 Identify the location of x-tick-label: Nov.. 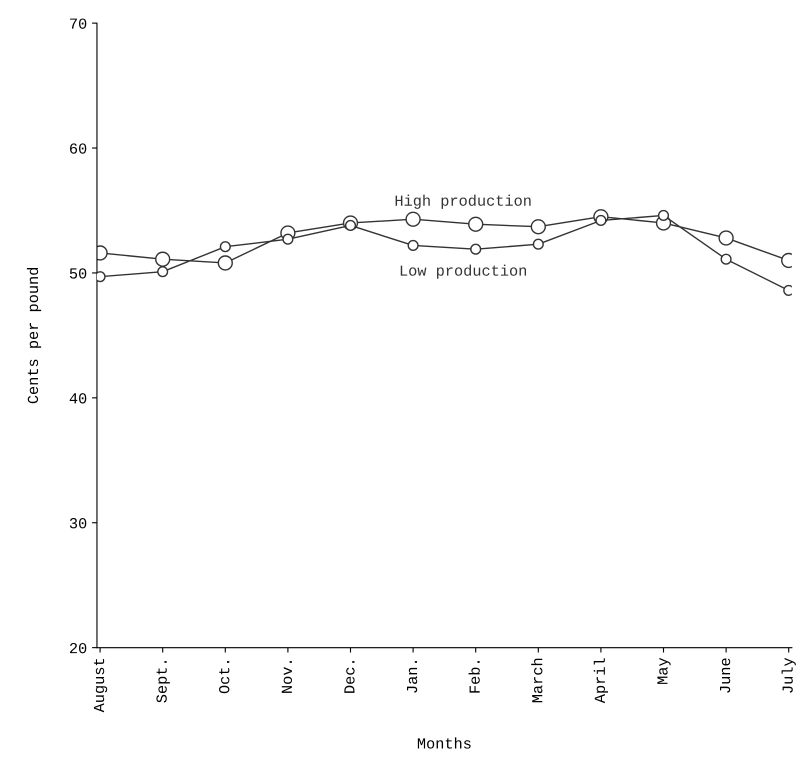
(287, 677).